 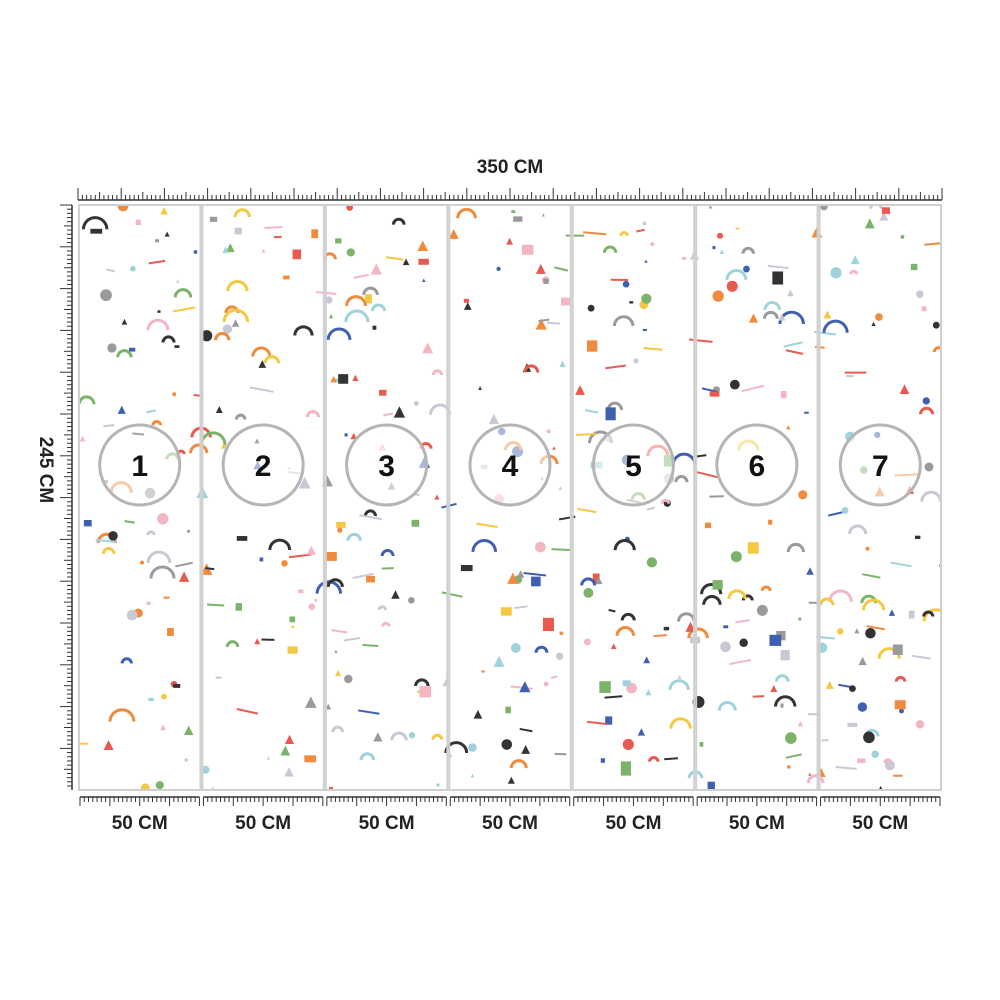 I want to click on height-label: 245 CM, so click(x=45, y=470).